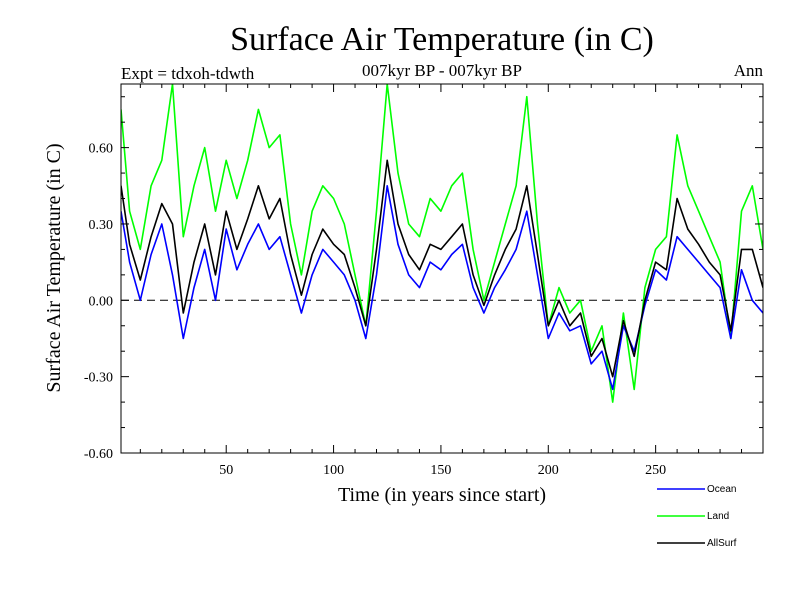 The height and width of the screenshot is (600, 800). I want to click on y-tick-label: -0.30, so click(98, 378).